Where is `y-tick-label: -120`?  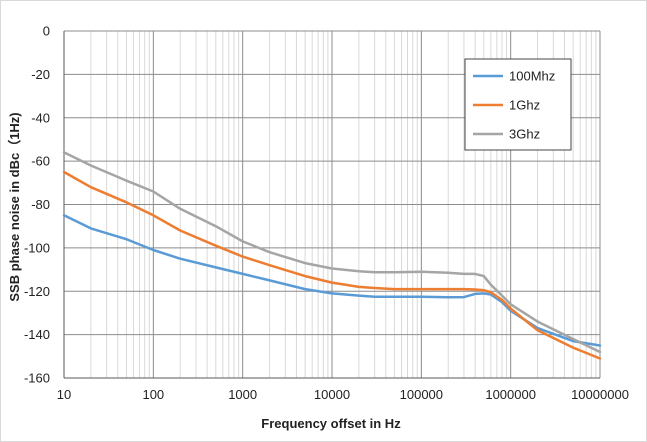
y-tick-label: -120 is located at coordinates (37, 291).